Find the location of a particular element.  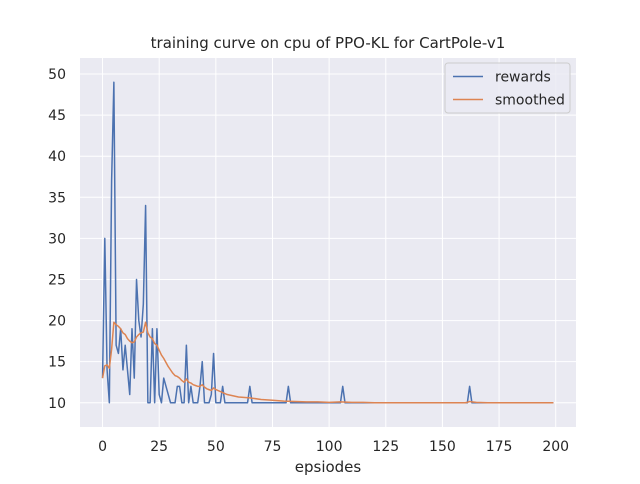

y-tick-label: 45 is located at coordinates (57, 116).